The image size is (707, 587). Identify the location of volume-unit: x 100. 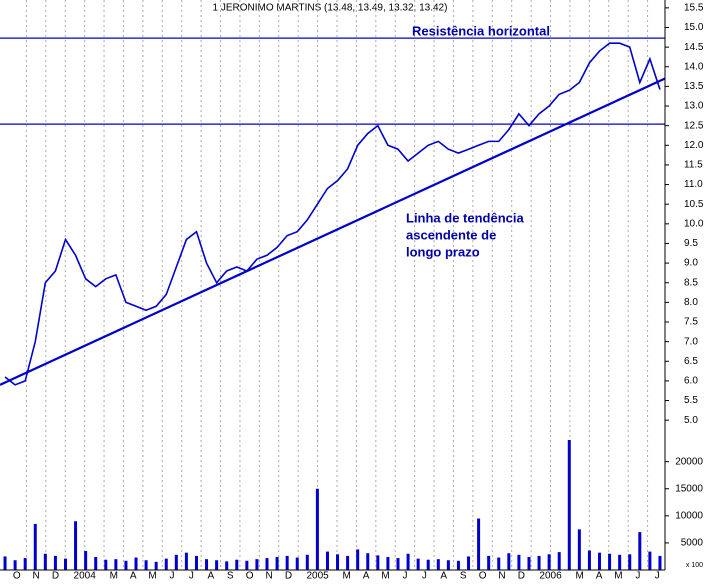
(694, 565).